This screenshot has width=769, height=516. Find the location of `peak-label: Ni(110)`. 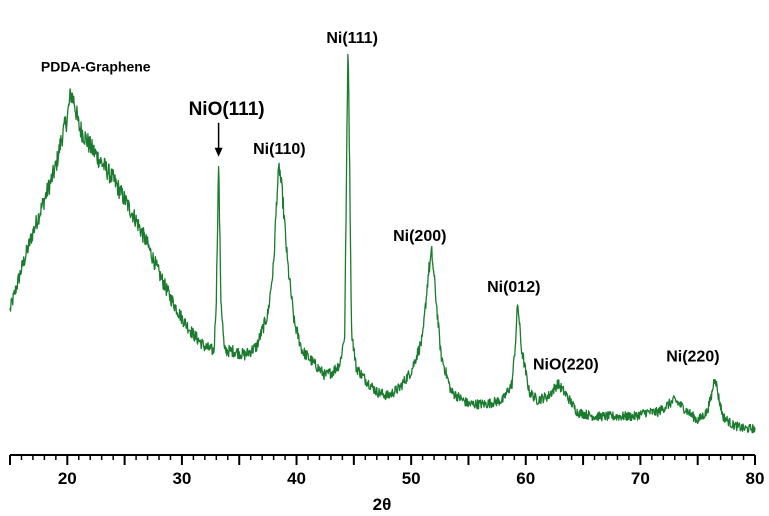

peak-label: Ni(110) is located at coordinates (279, 149).